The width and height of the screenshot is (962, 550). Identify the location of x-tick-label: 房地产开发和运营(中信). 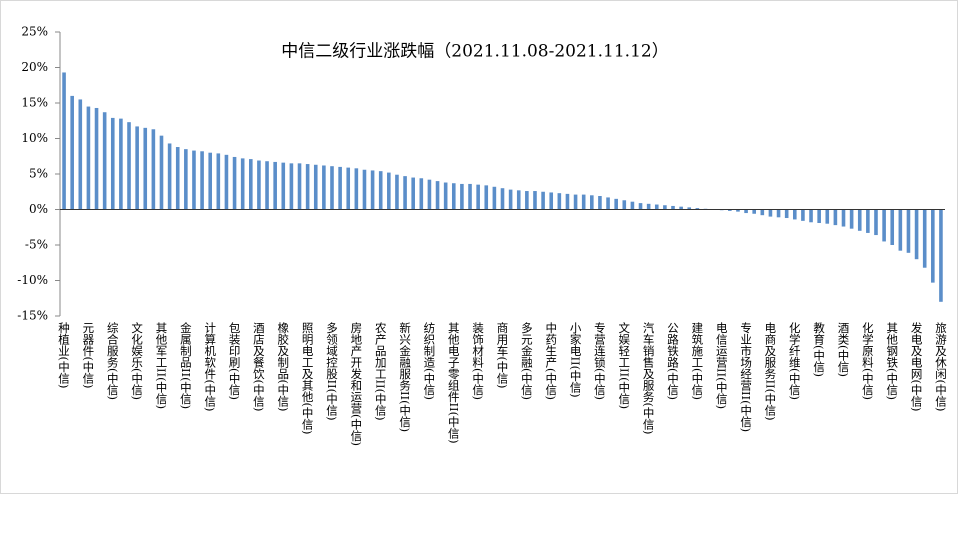
(356, 384).